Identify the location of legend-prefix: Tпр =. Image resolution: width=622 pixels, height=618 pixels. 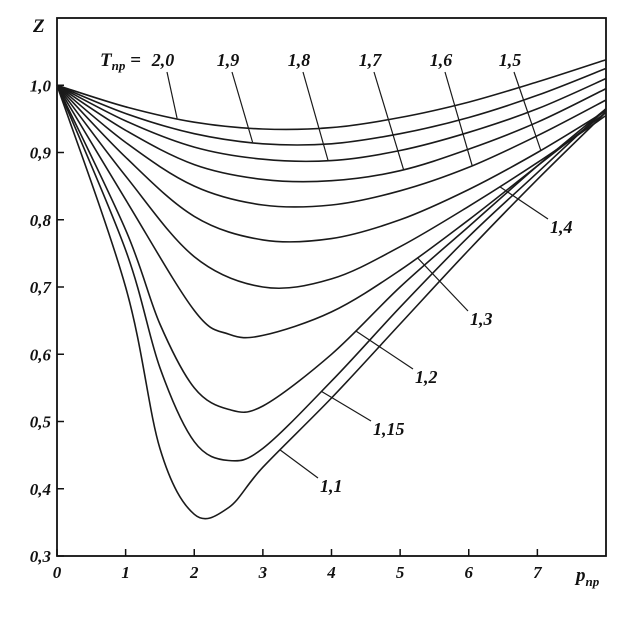
(120, 61).